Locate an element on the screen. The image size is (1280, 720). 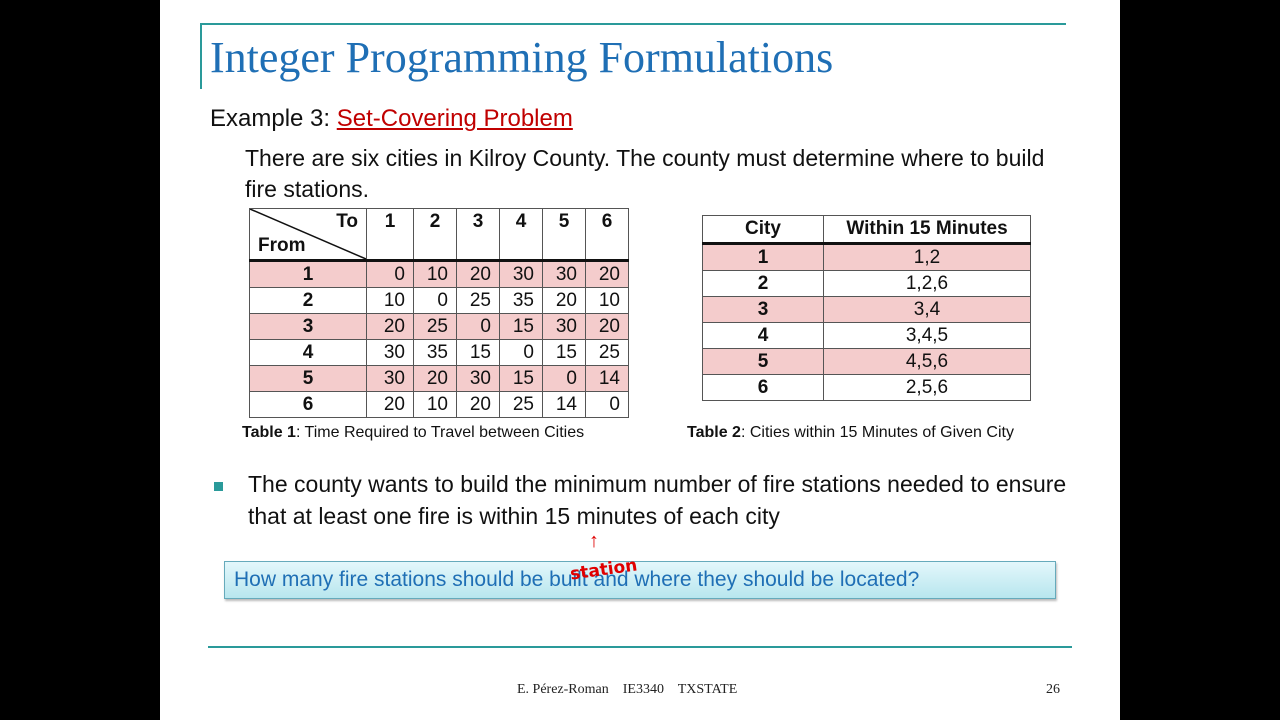
within-cell: 3,4,5 is located at coordinates (927, 335).